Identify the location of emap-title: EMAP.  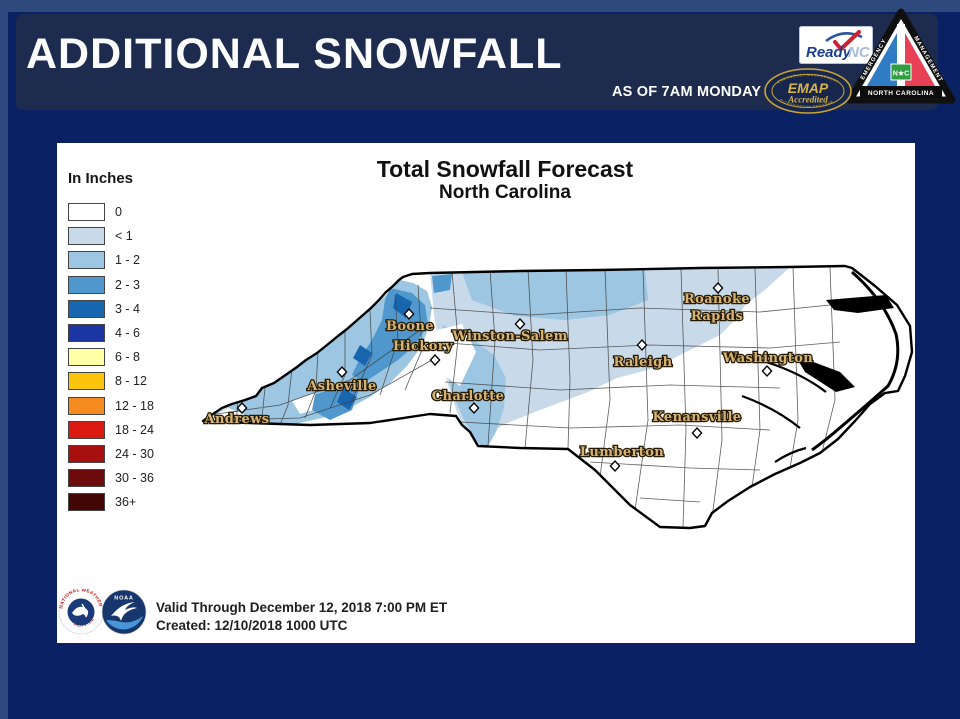
(808, 88).